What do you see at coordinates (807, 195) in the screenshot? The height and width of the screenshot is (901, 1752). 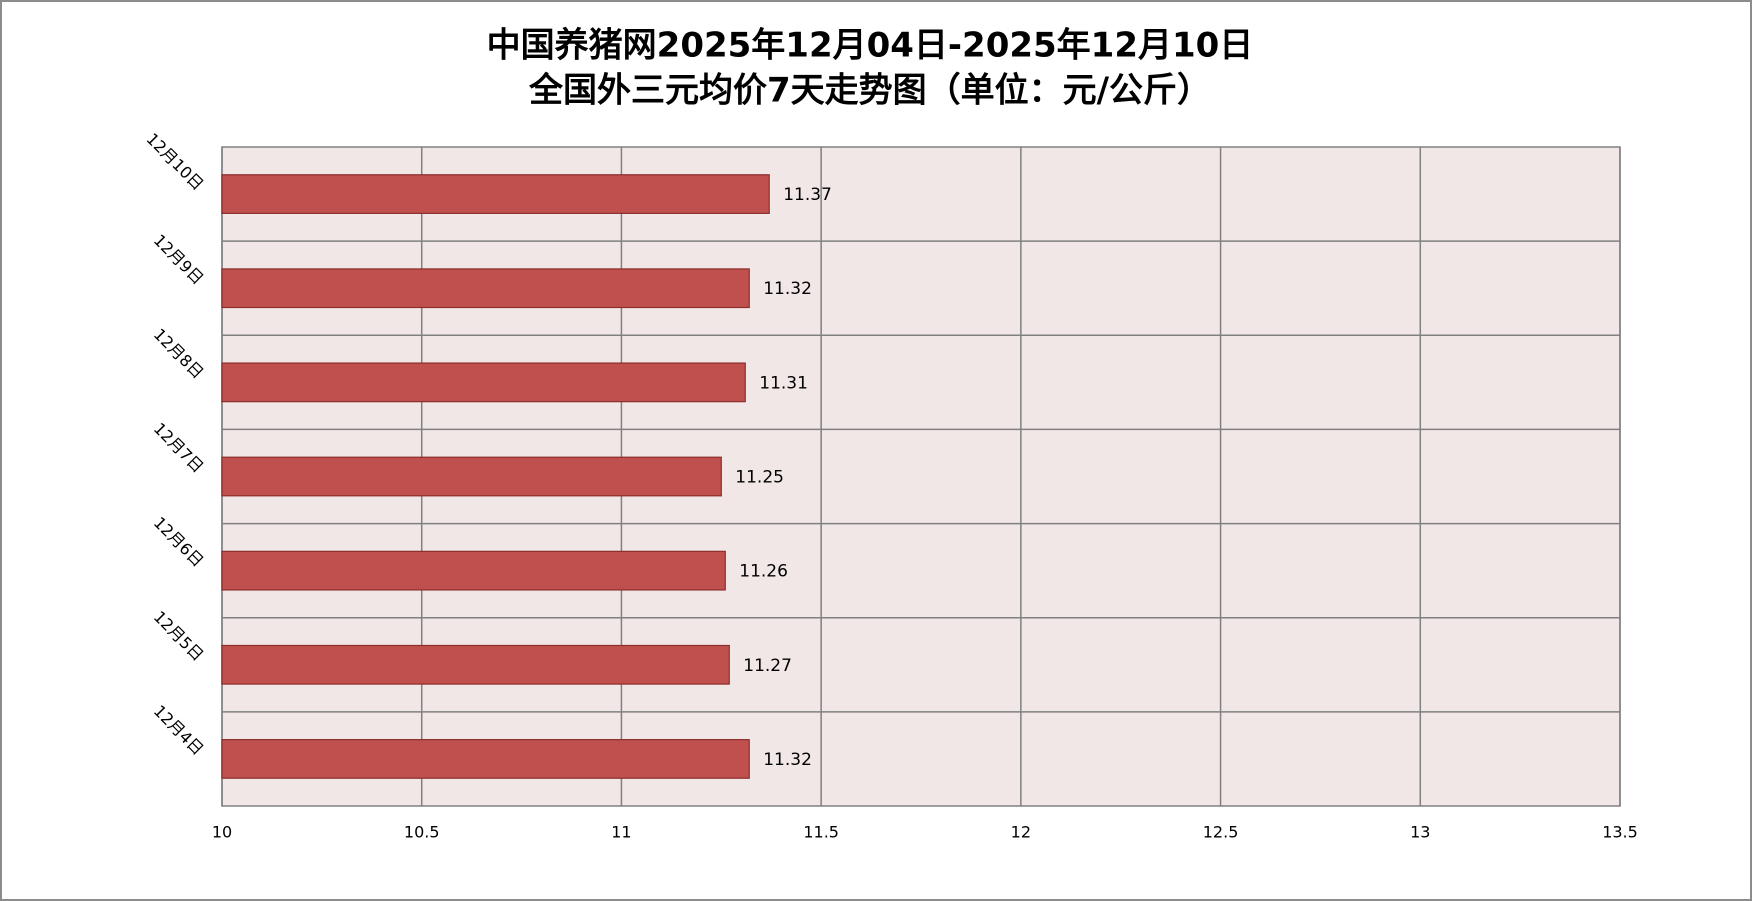 I see `data-label: 11.37` at bounding box center [807, 195].